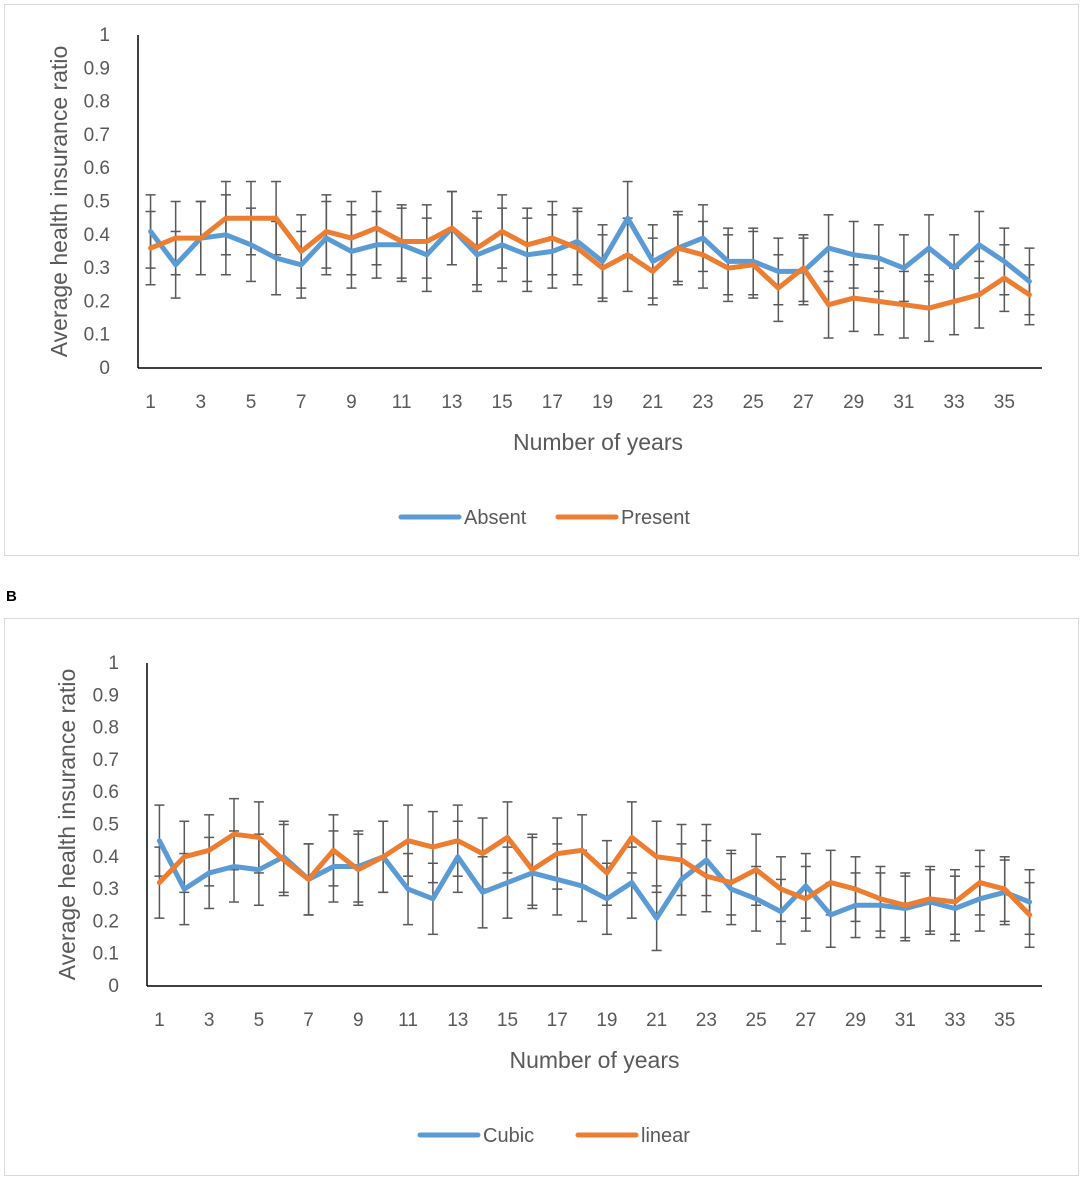 The width and height of the screenshot is (1084, 1180). What do you see at coordinates (553, 1136) in the screenshot?
I see `legend: Cubic linear` at bounding box center [553, 1136].